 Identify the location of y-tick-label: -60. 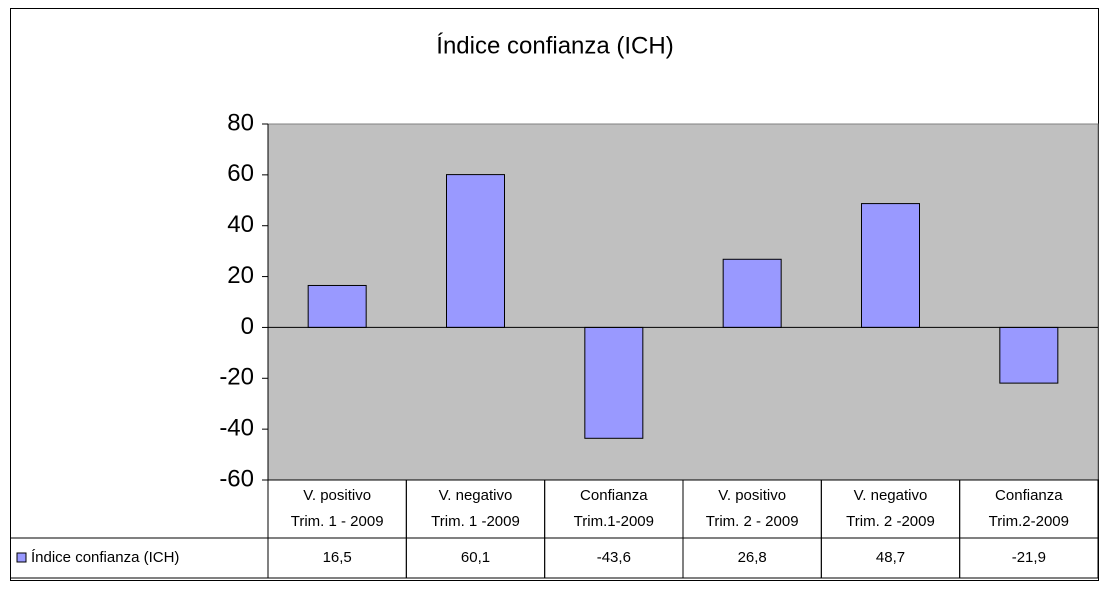
(236, 478).